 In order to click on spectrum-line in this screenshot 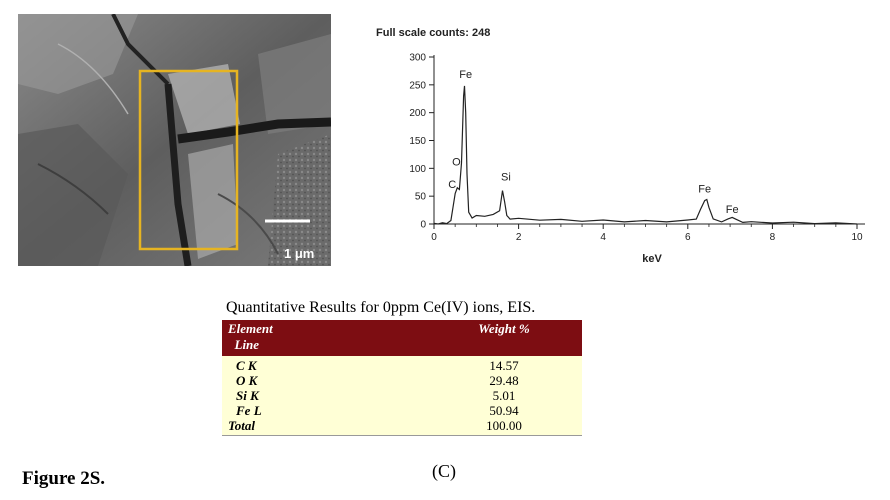, I will do `click(645, 155)`.